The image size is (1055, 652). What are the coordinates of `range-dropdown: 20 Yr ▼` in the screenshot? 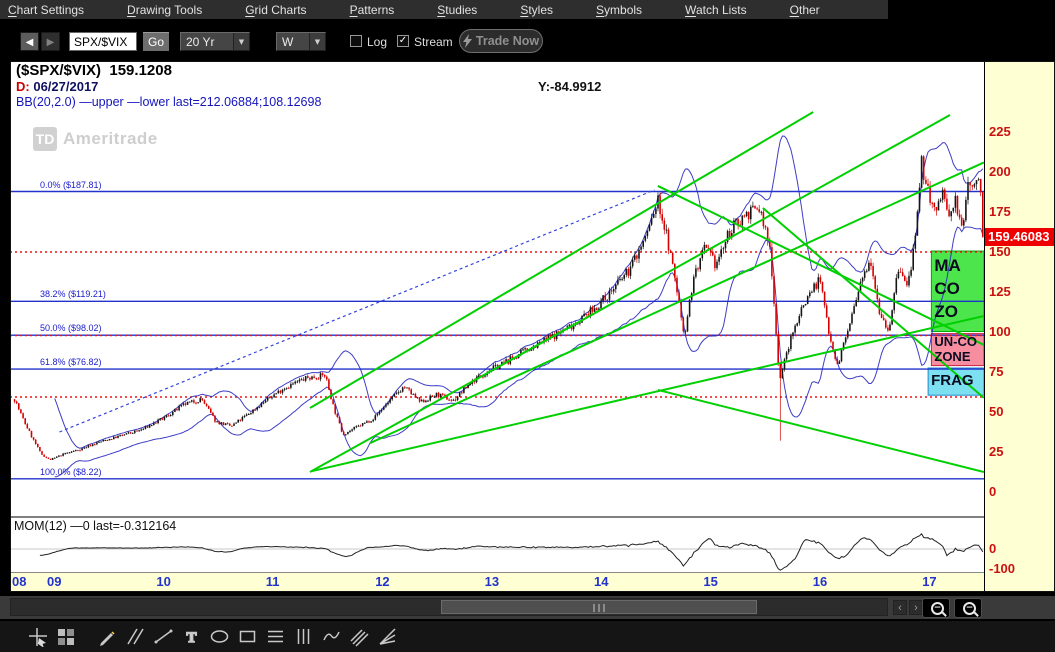 It's located at (215, 41).